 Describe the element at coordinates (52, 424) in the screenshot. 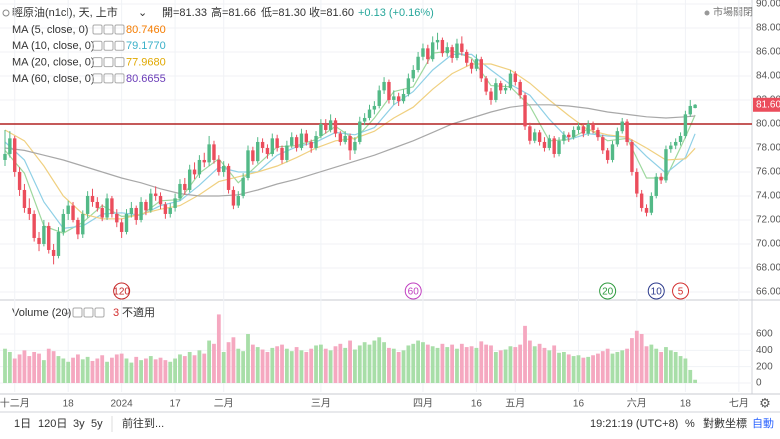

I see `range-button: 120日` at that location.